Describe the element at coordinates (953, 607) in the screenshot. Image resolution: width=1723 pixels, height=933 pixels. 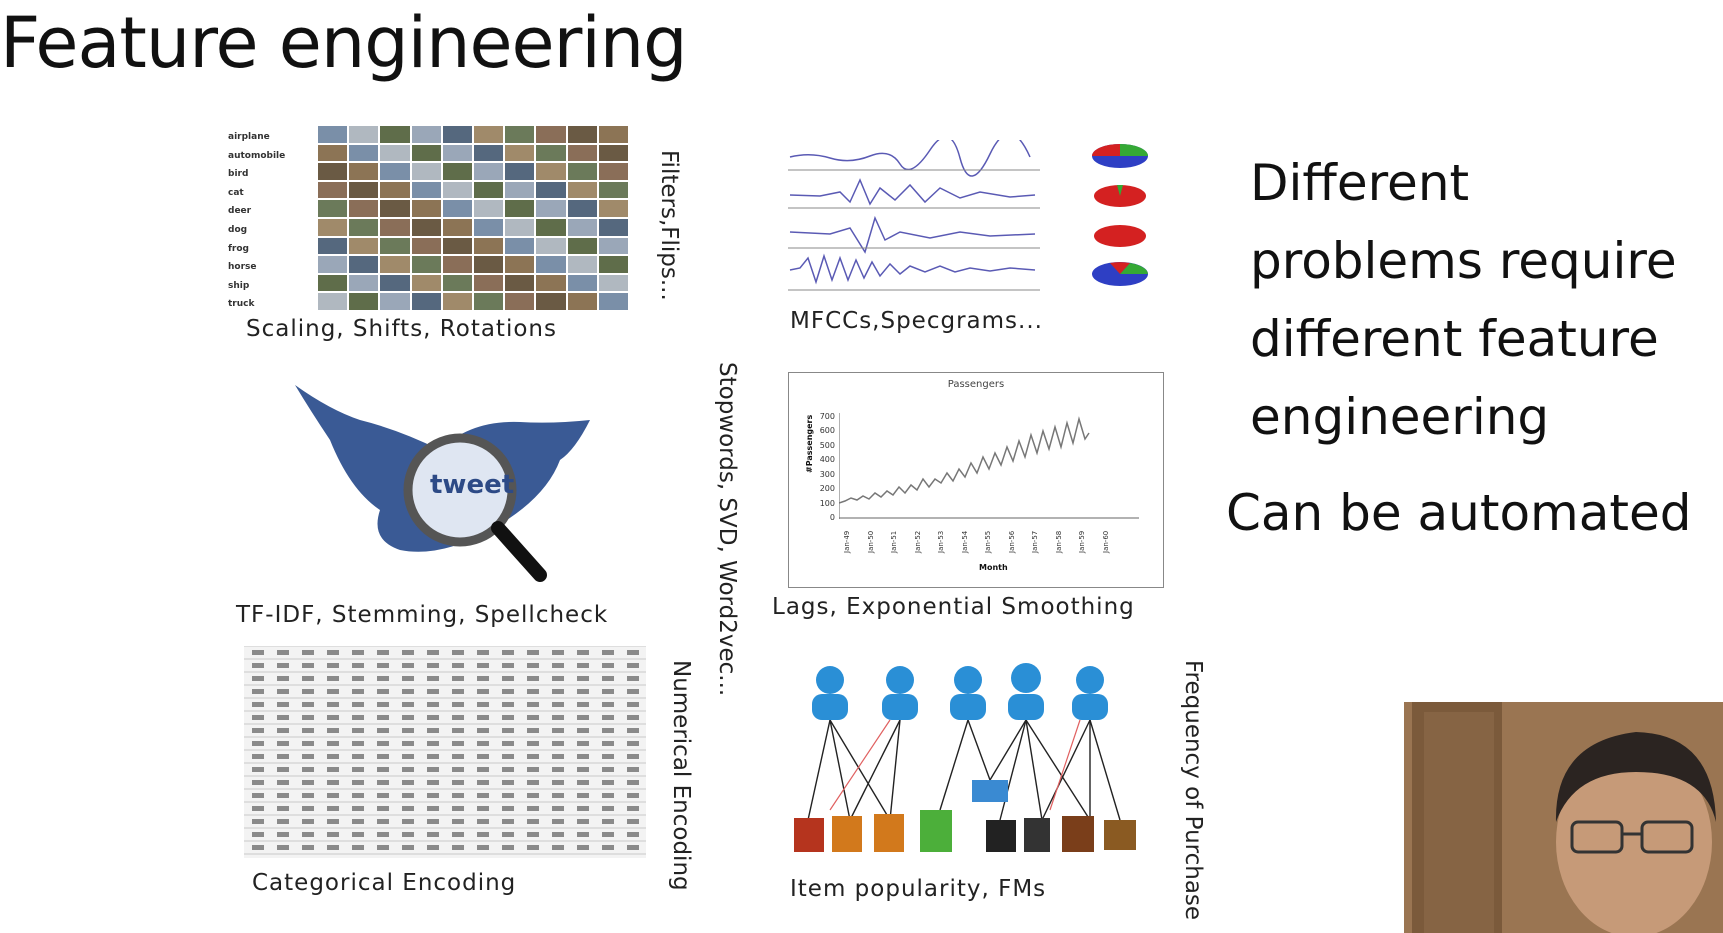
I see `caption-timeseries: Lags, Exponential Smoothing` at that location.